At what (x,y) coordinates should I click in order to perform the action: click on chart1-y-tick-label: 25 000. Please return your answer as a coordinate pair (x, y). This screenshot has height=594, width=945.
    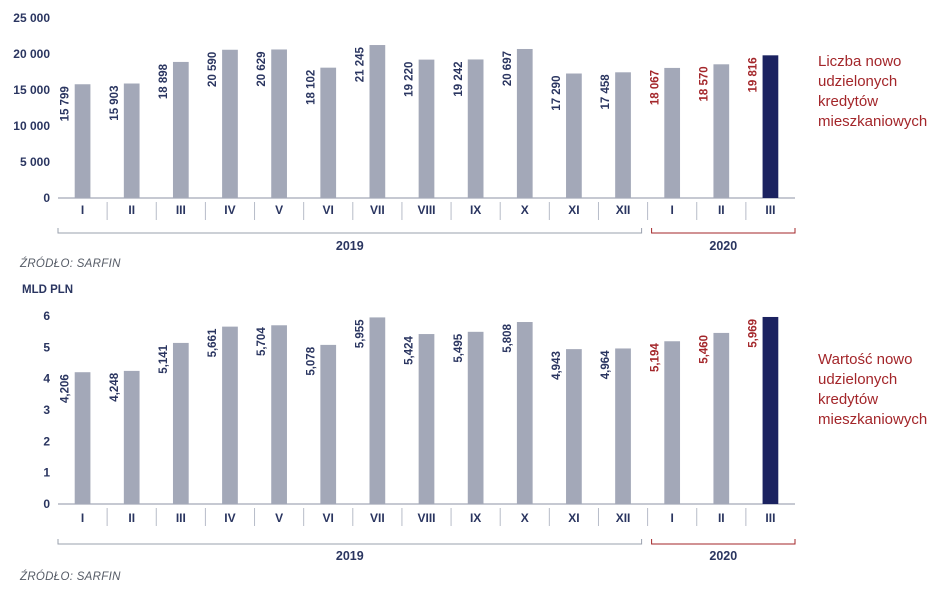
    Looking at the image, I should click on (31, 18).